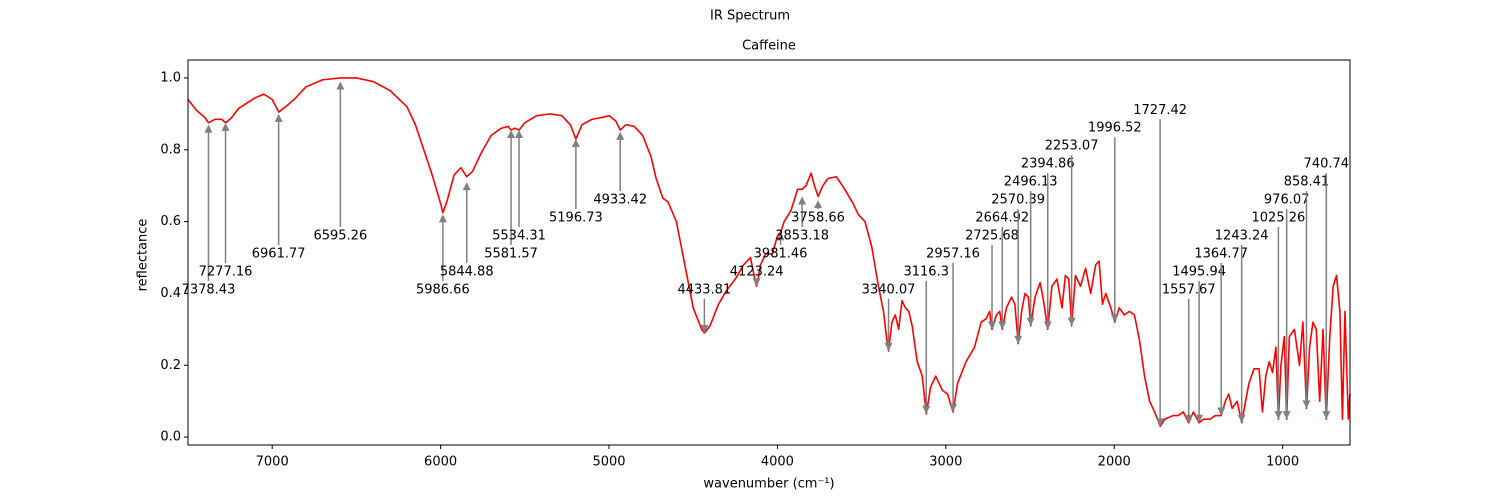  What do you see at coordinates (1307, 182) in the screenshot?
I see `annotation-label: 858.41` at bounding box center [1307, 182].